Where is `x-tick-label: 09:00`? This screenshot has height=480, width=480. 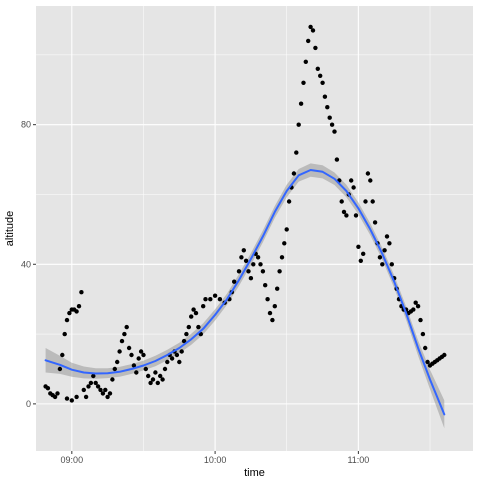
x-tick-label: 09:00 is located at coordinates (72, 460).